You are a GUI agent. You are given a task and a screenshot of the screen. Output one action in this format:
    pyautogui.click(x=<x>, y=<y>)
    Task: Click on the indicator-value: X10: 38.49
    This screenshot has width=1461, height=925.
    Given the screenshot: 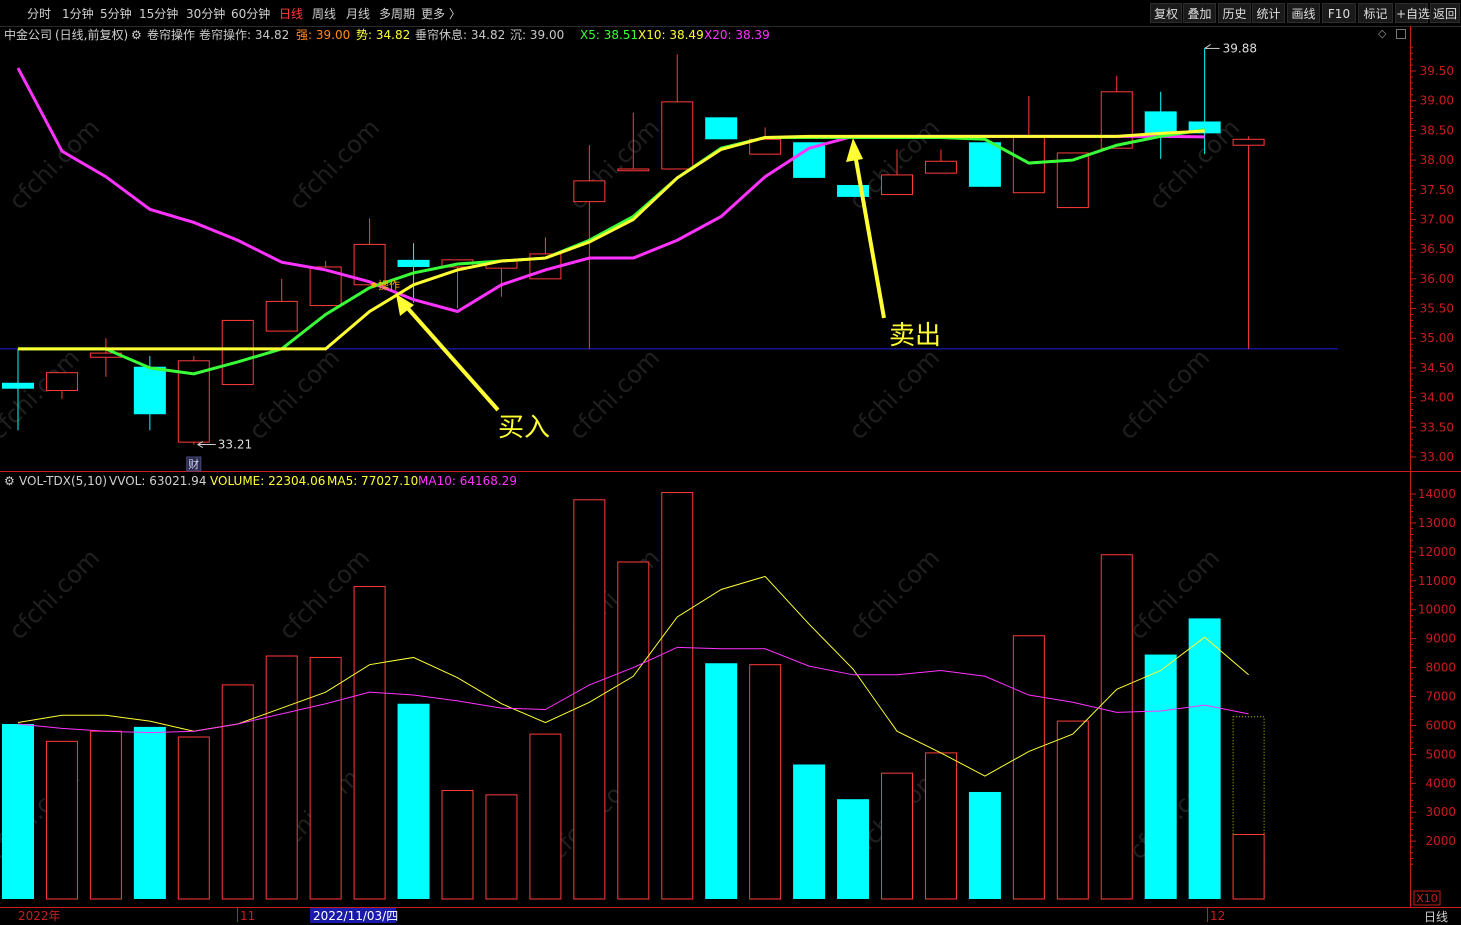 What is the action you would take?
    pyautogui.click(x=671, y=35)
    